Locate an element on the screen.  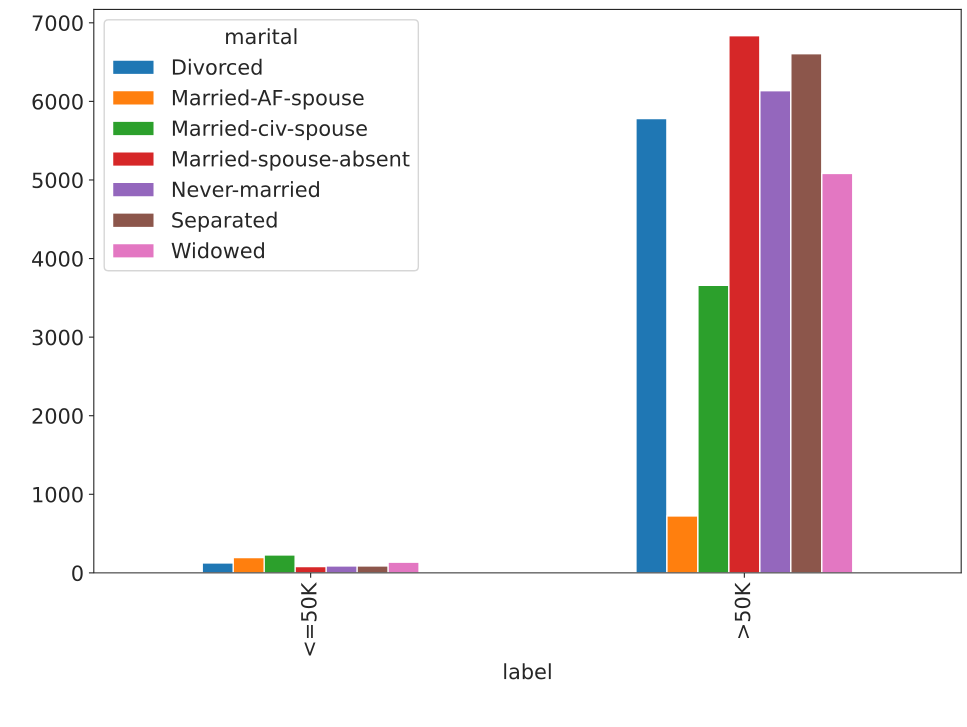
x-tick-label: >50K is located at coordinates (742, 610).